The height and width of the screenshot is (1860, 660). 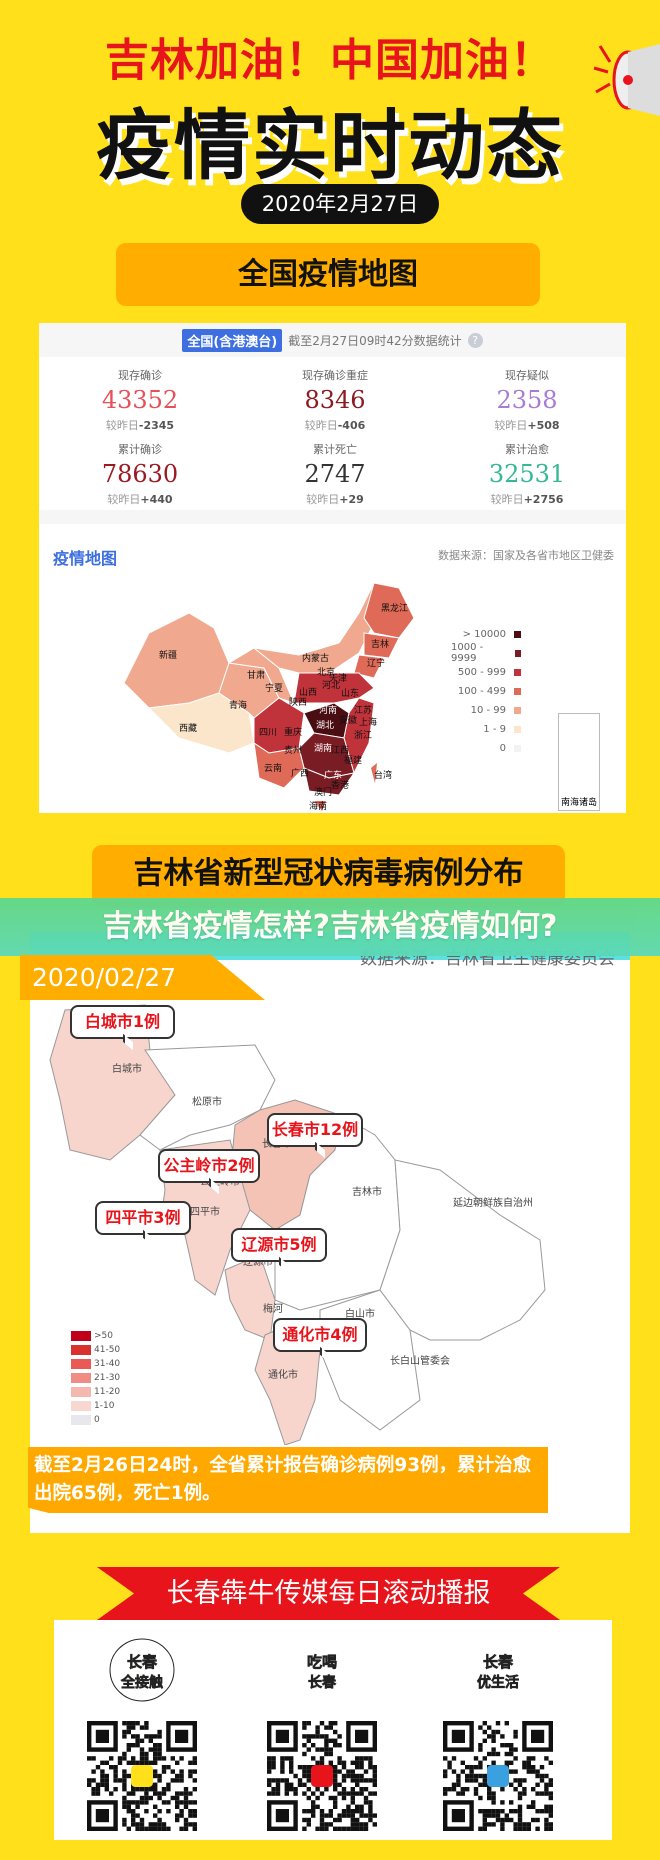 What do you see at coordinates (481, 691) in the screenshot?
I see `legend-label: 100 - 499` at bounding box center [481, 691].